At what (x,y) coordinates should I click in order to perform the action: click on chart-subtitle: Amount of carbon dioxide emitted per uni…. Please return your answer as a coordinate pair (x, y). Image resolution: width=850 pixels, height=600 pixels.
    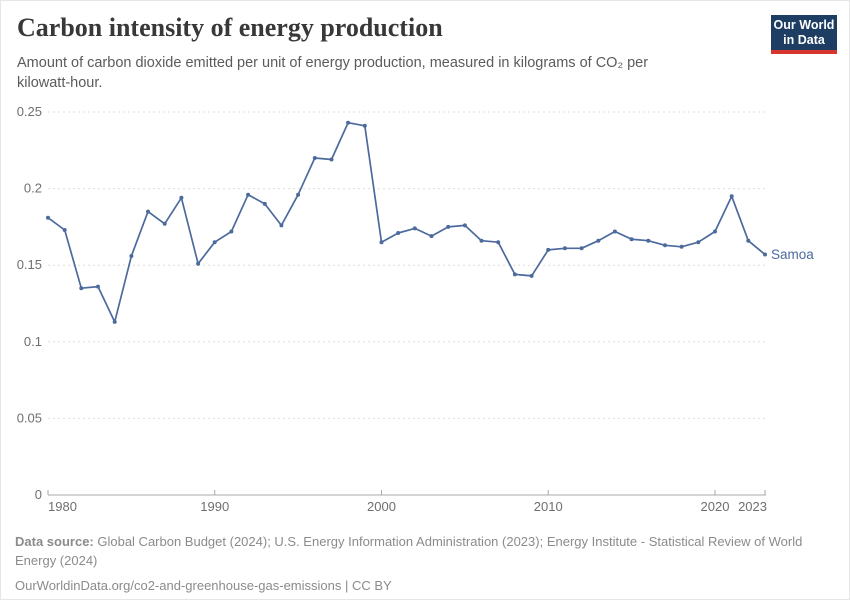
    Looking at the image, I should click on (333, 73).